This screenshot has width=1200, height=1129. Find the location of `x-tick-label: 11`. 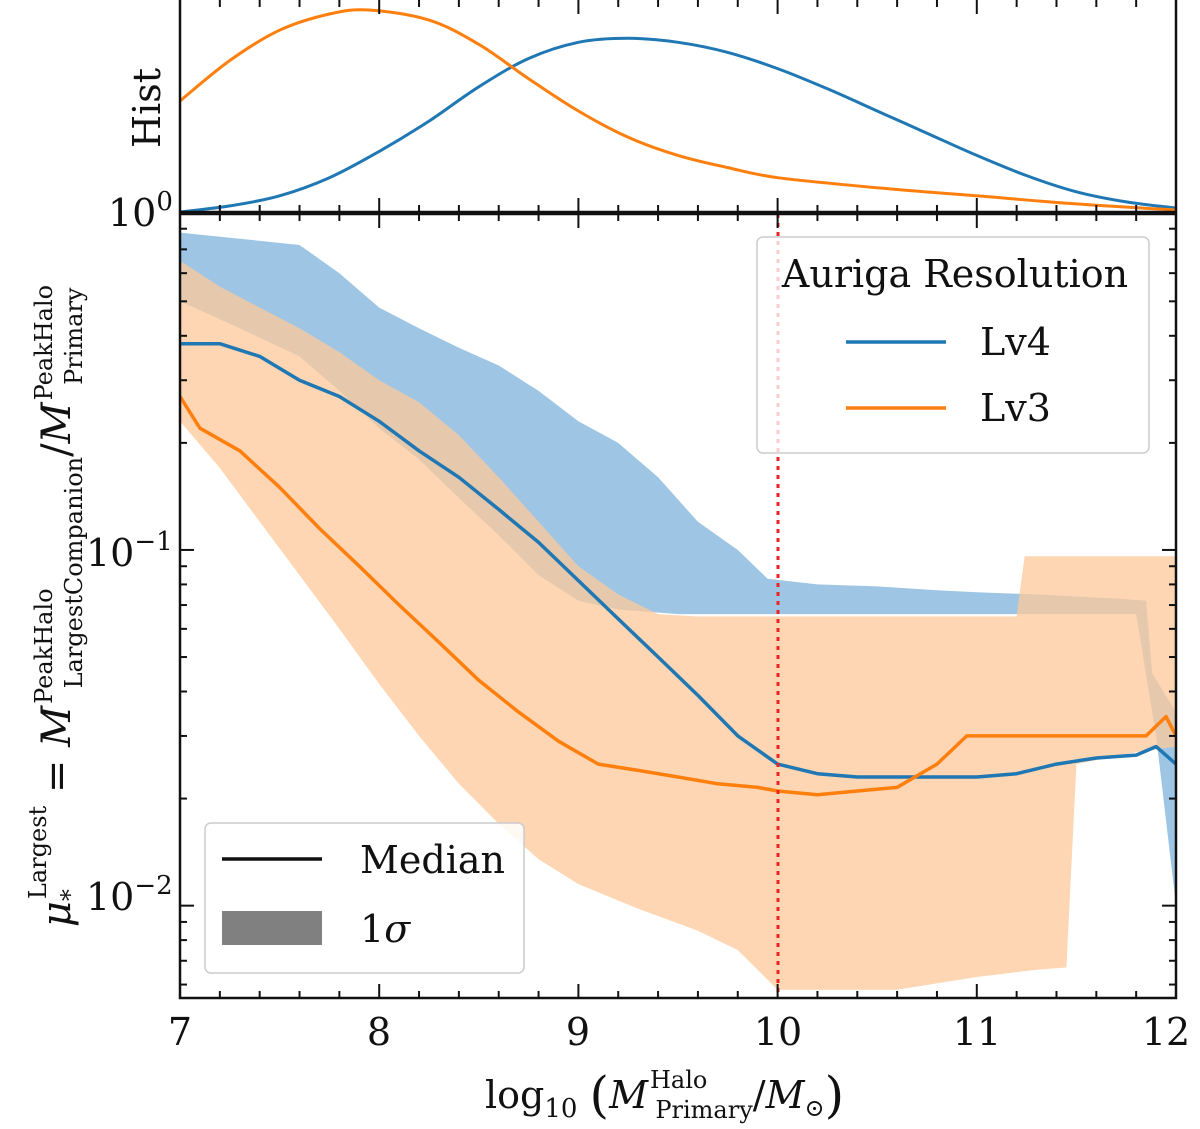

x-tick-label: 11 is located at coordinates (977, 1032).